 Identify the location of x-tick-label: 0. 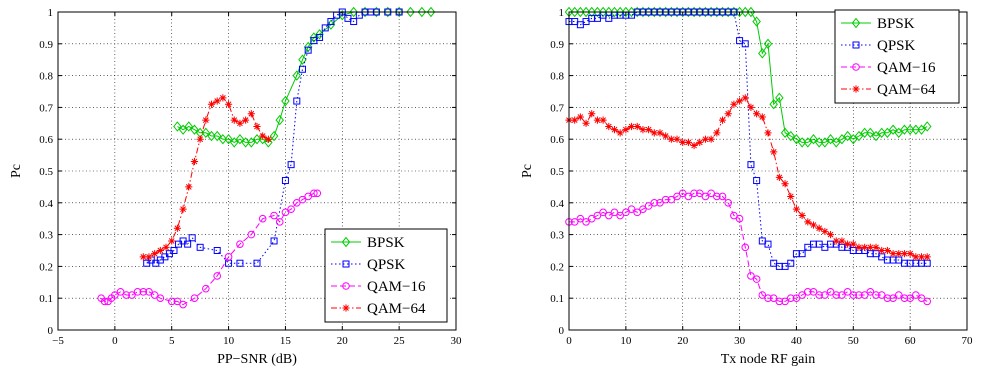
(569, 341).